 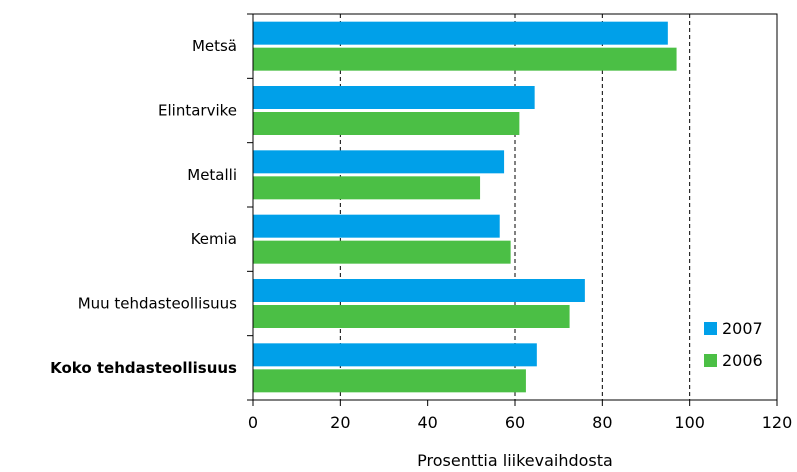 I want to click on category-label: Elintarvike, so click(x=197, y=111).